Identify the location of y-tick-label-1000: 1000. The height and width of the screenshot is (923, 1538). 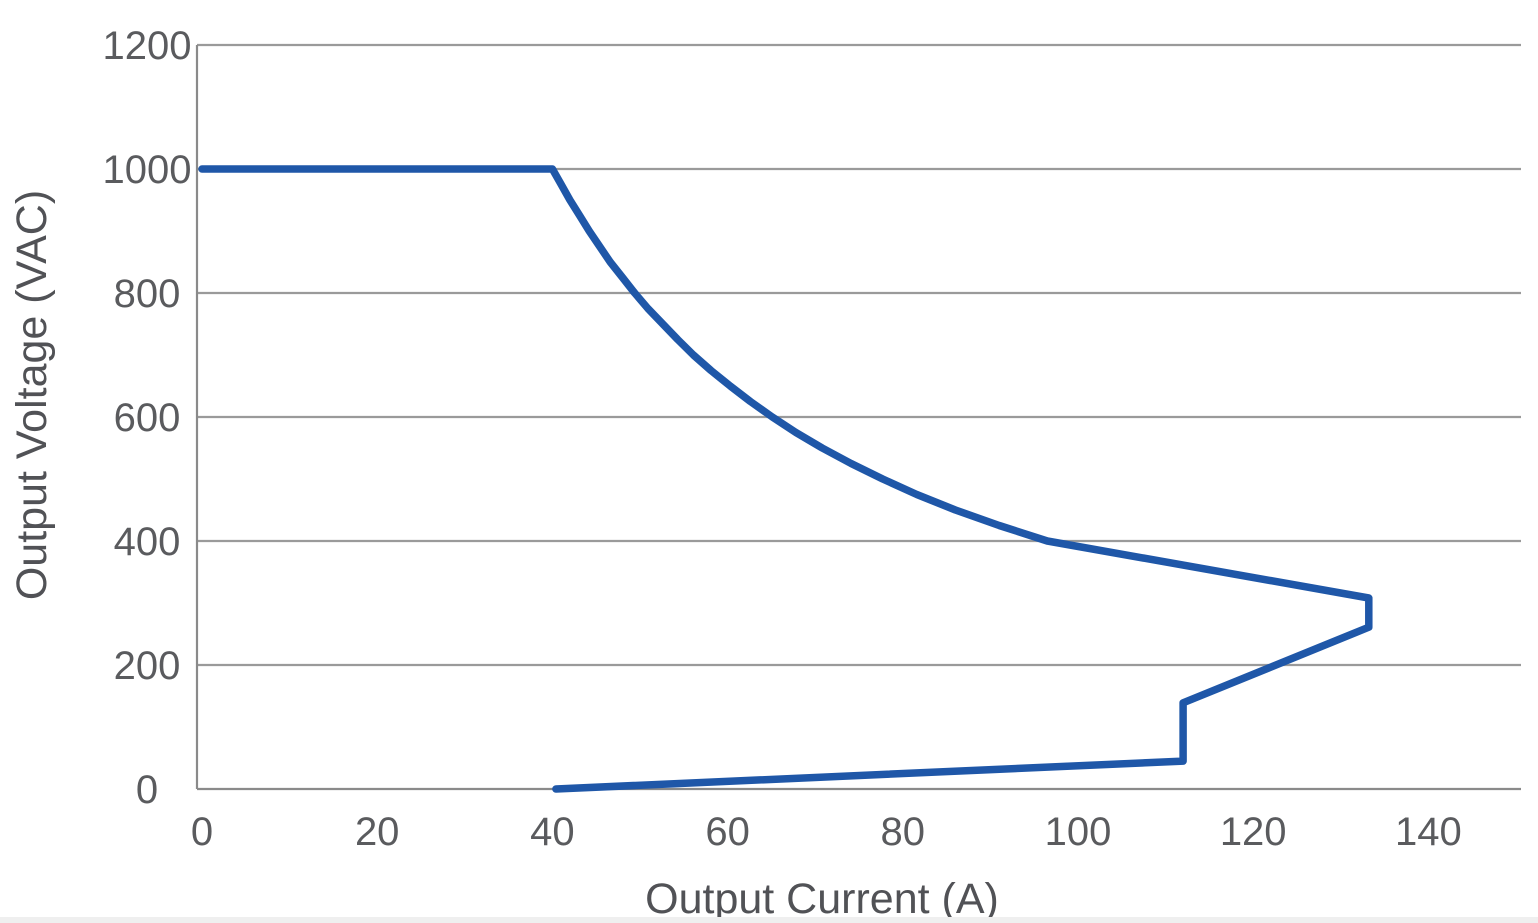
(147, 170).